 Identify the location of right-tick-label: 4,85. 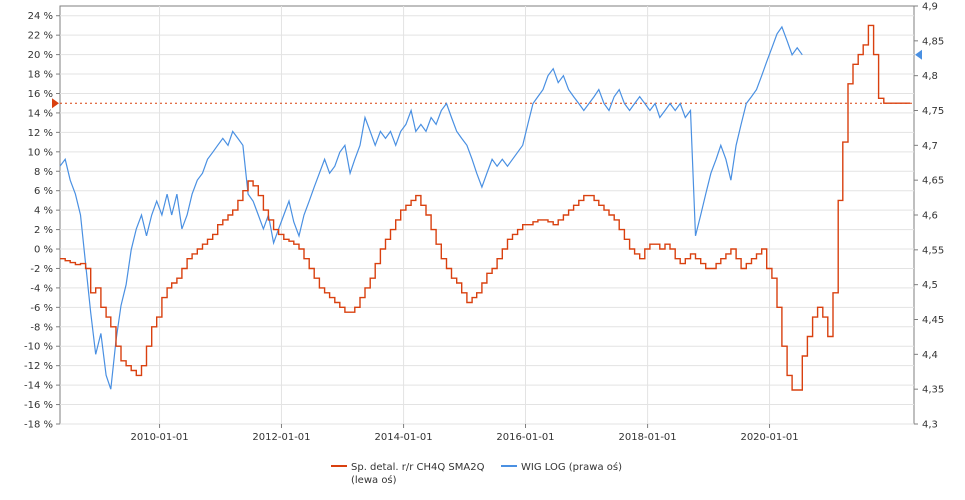
(933, 41).